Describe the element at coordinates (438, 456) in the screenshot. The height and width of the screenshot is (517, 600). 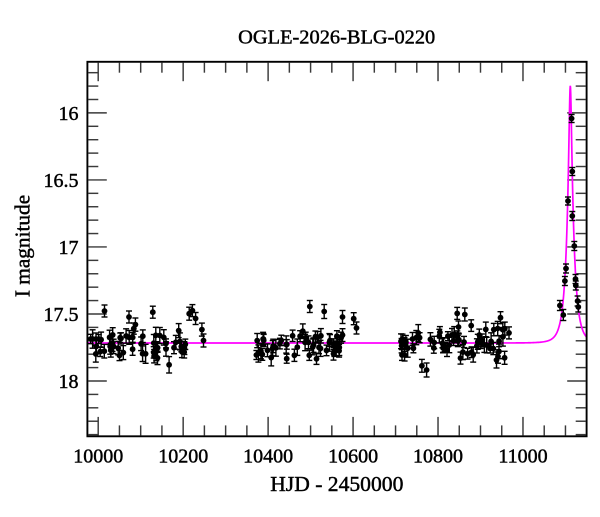
I see `svg-text: 10800` at that location.